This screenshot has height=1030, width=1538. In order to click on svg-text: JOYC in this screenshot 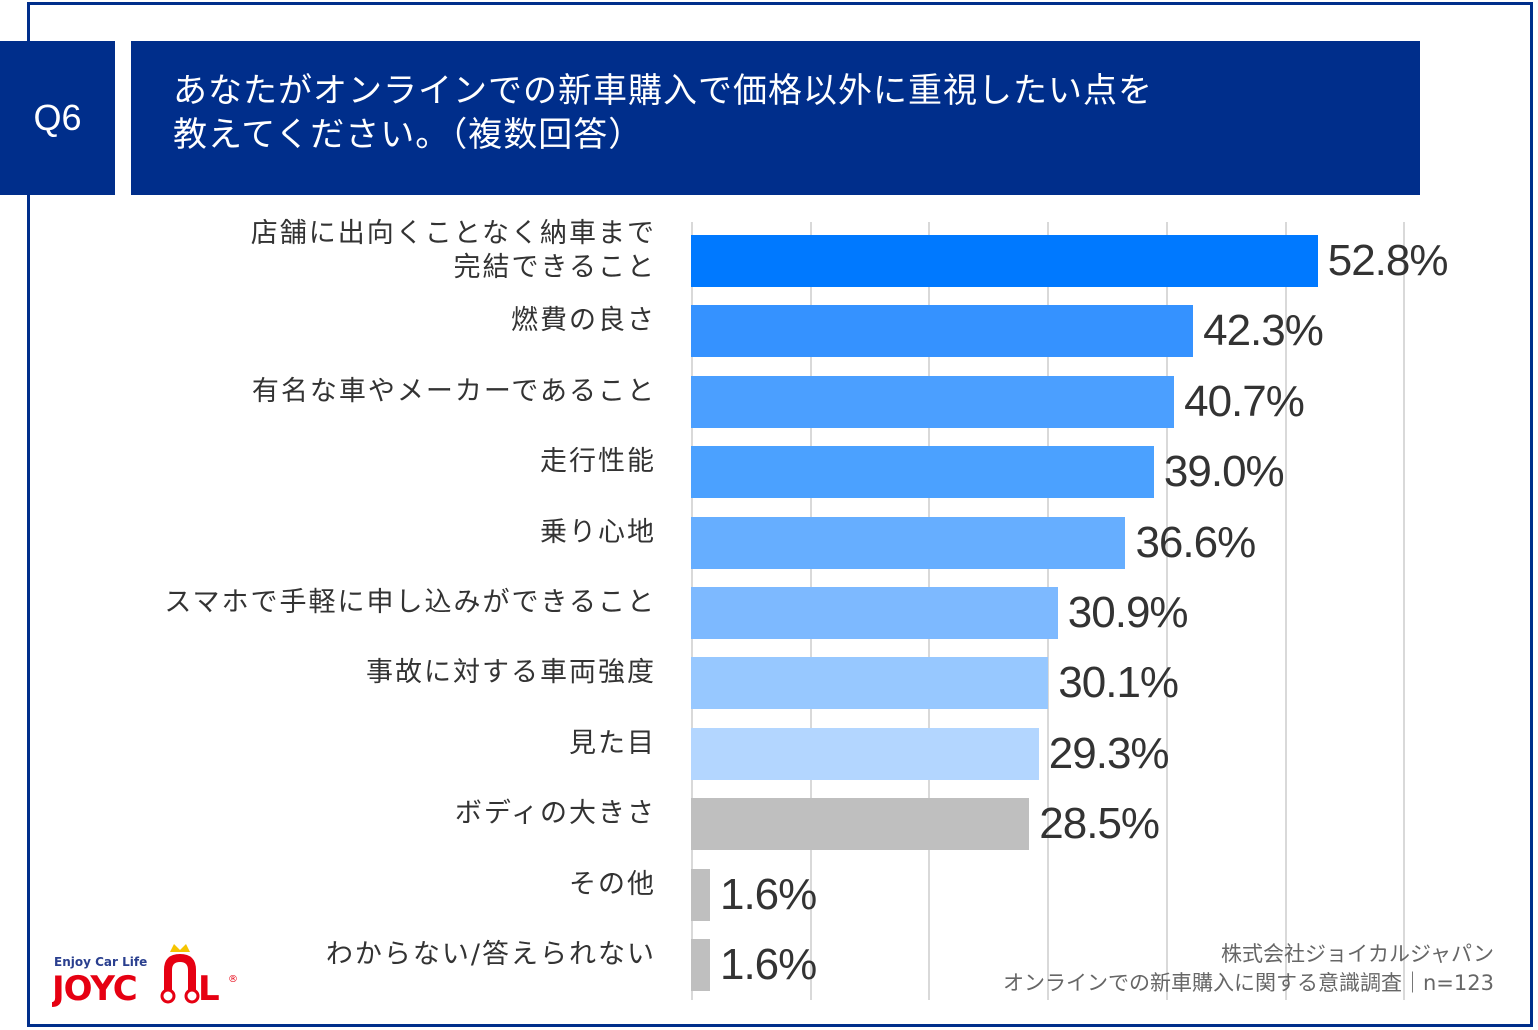, I will do `click(94, 989)`.